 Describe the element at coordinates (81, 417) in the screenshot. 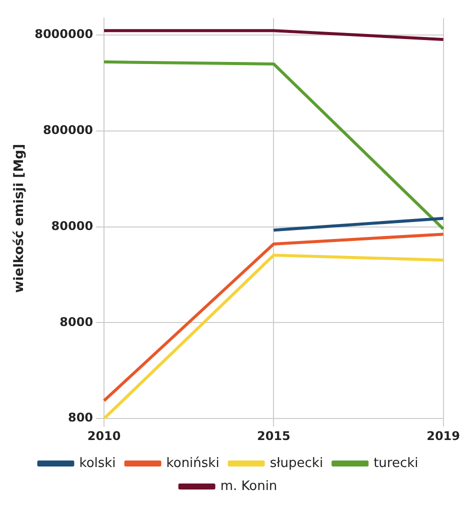

I see `y-tick-label: 800` at that location.